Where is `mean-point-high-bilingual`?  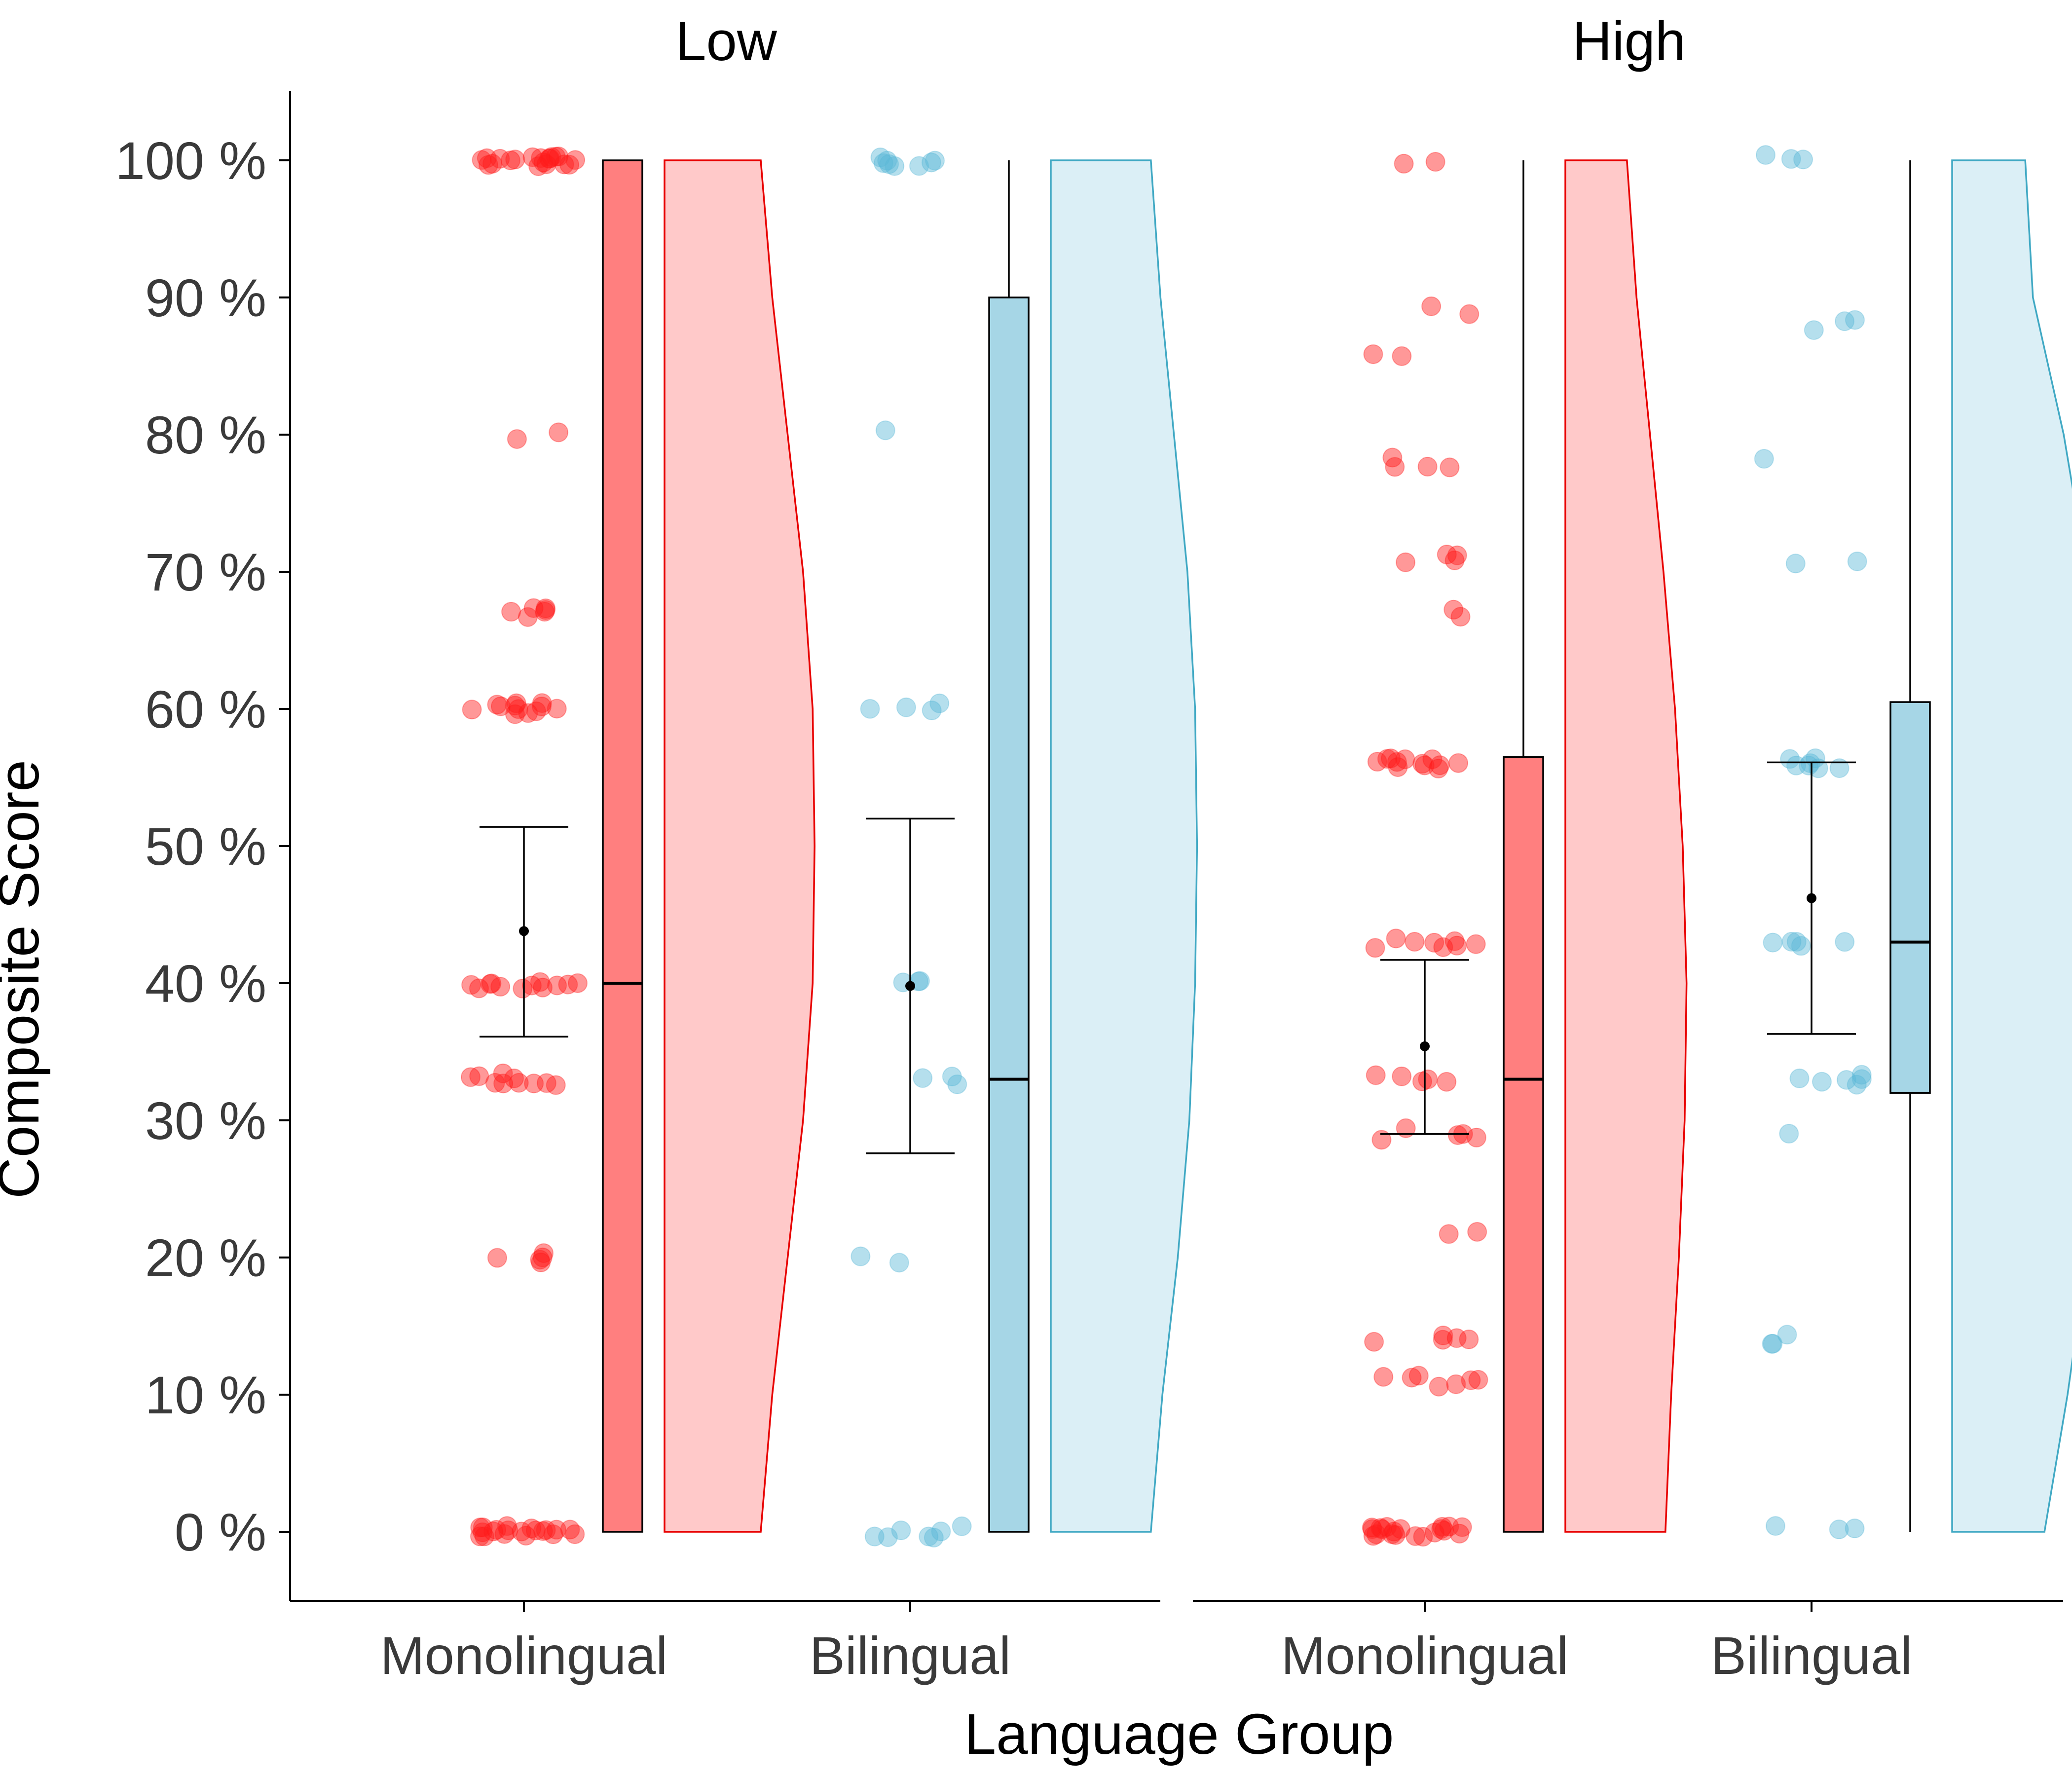 mean-point-high-bilingual is located at coordinates (1811, 898).